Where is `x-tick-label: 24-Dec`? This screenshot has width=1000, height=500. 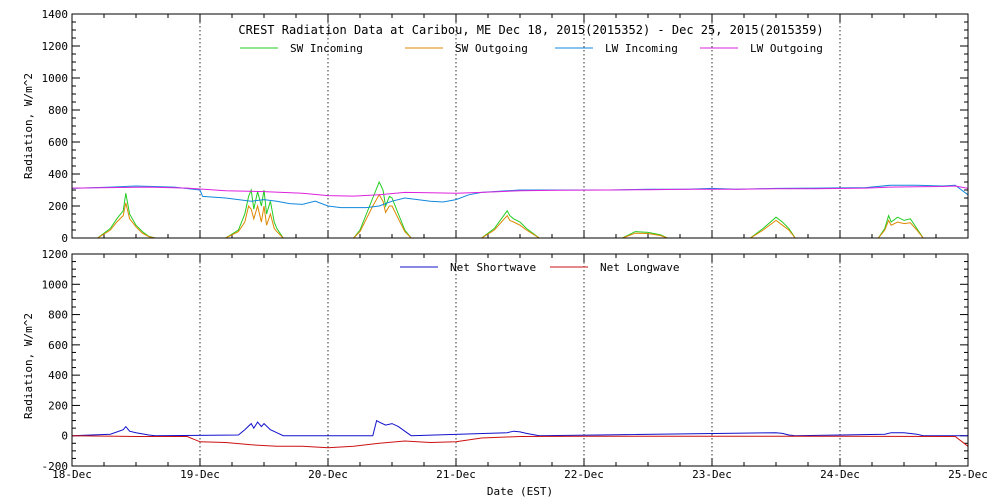
x-tick-label: 24-Dec is located at coordinates (840, 474).